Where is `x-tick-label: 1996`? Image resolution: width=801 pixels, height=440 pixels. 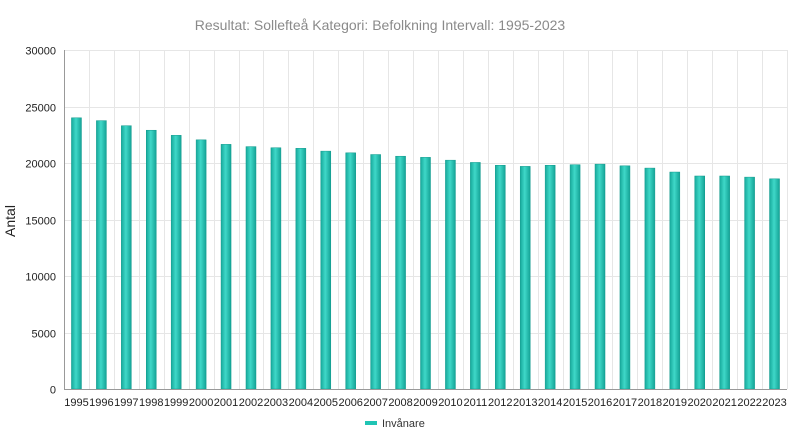 x-tick-label: 1996 is located at coordinates (101, 403).